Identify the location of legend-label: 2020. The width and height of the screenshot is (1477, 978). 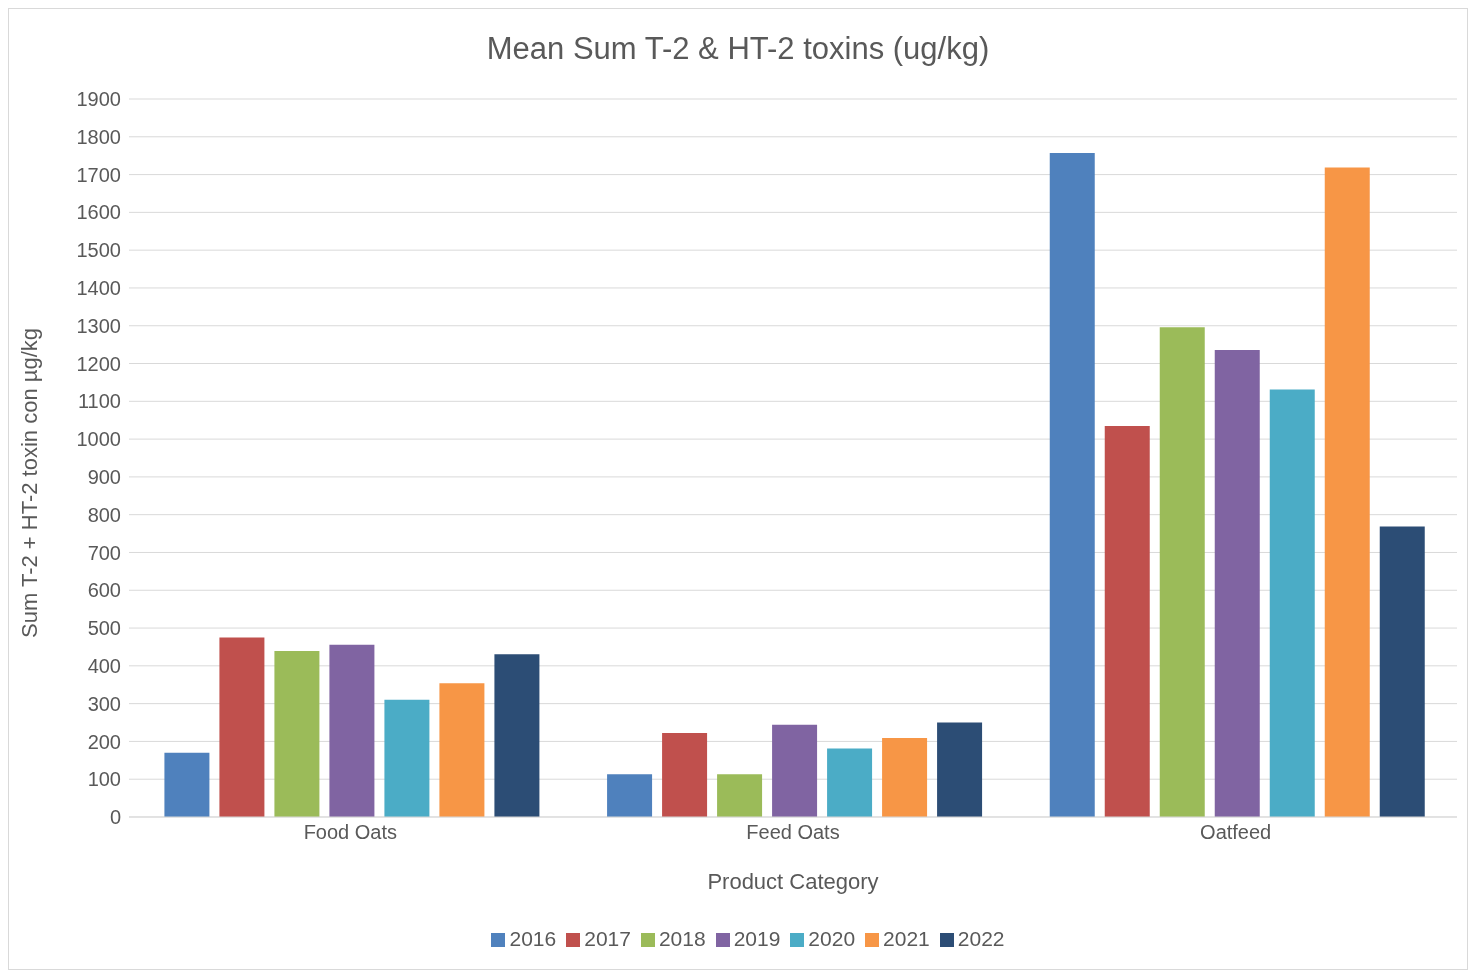
(832, 938).